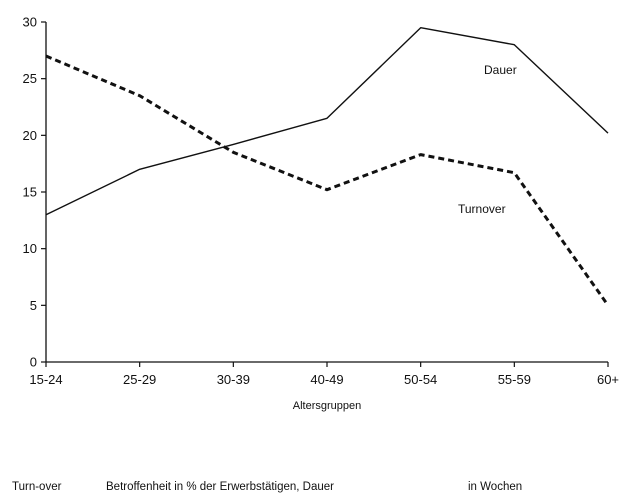 This screenshot has width=630, height=501. What do you see at coordinates (33, 305) in the screenshot?
I see `y-tick-label: 5` at bounding box center [33, 305].